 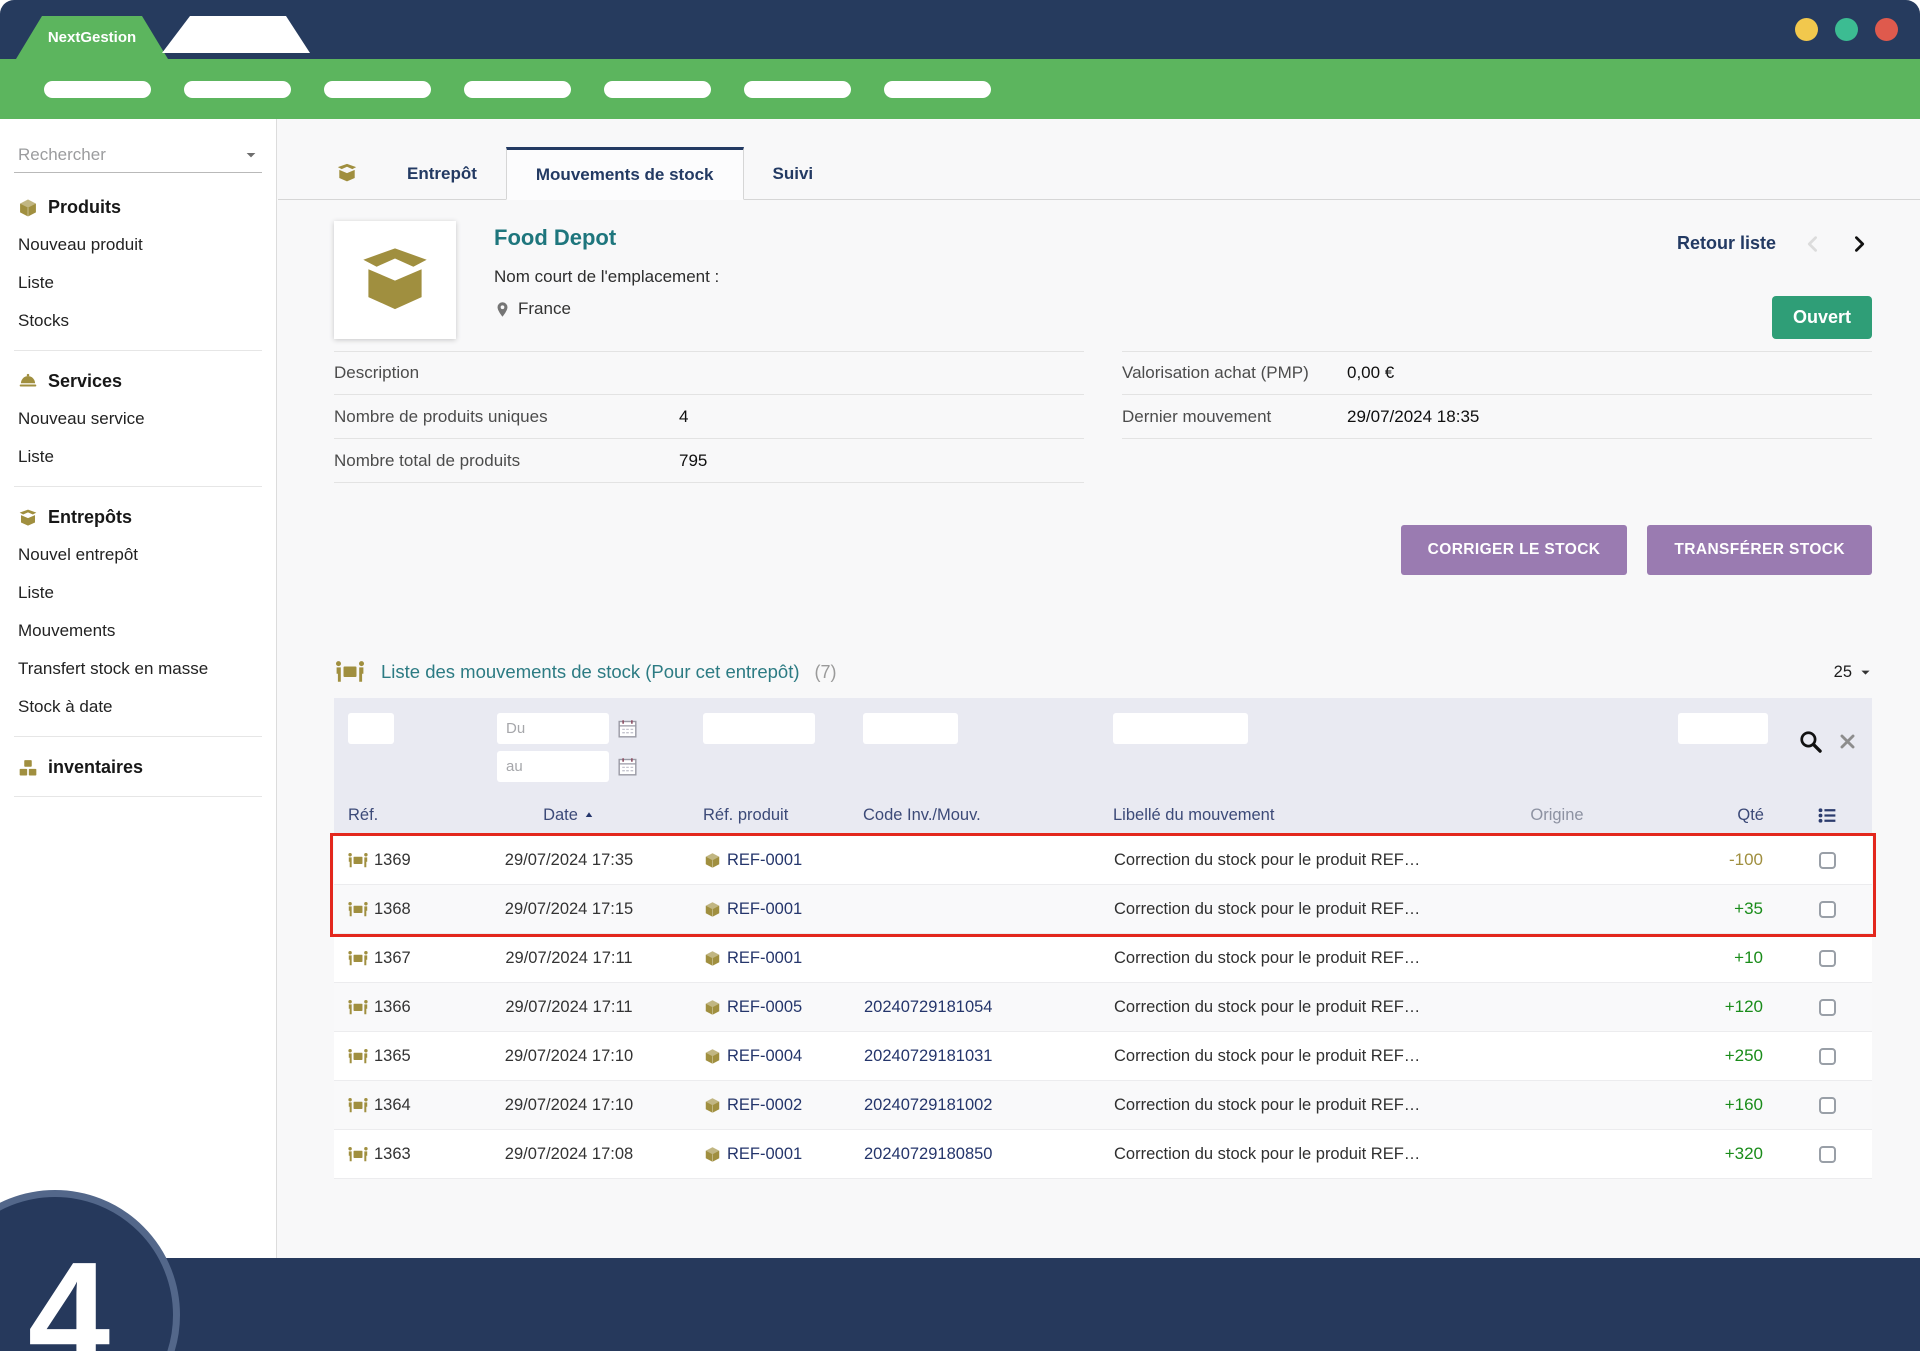 I want to click on close-dot-icon, so click(x=1886, y=29).